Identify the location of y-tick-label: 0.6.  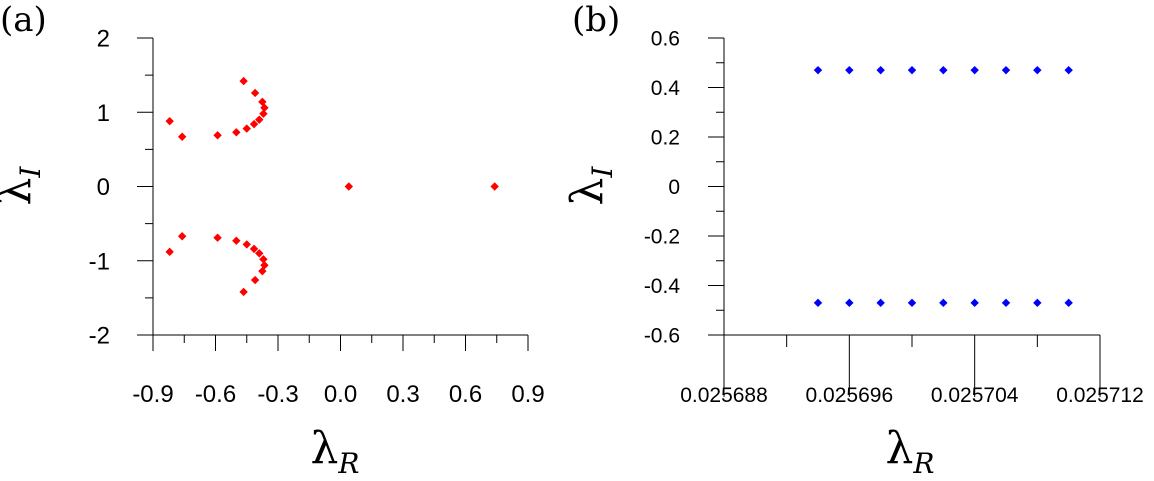
(665, 39).